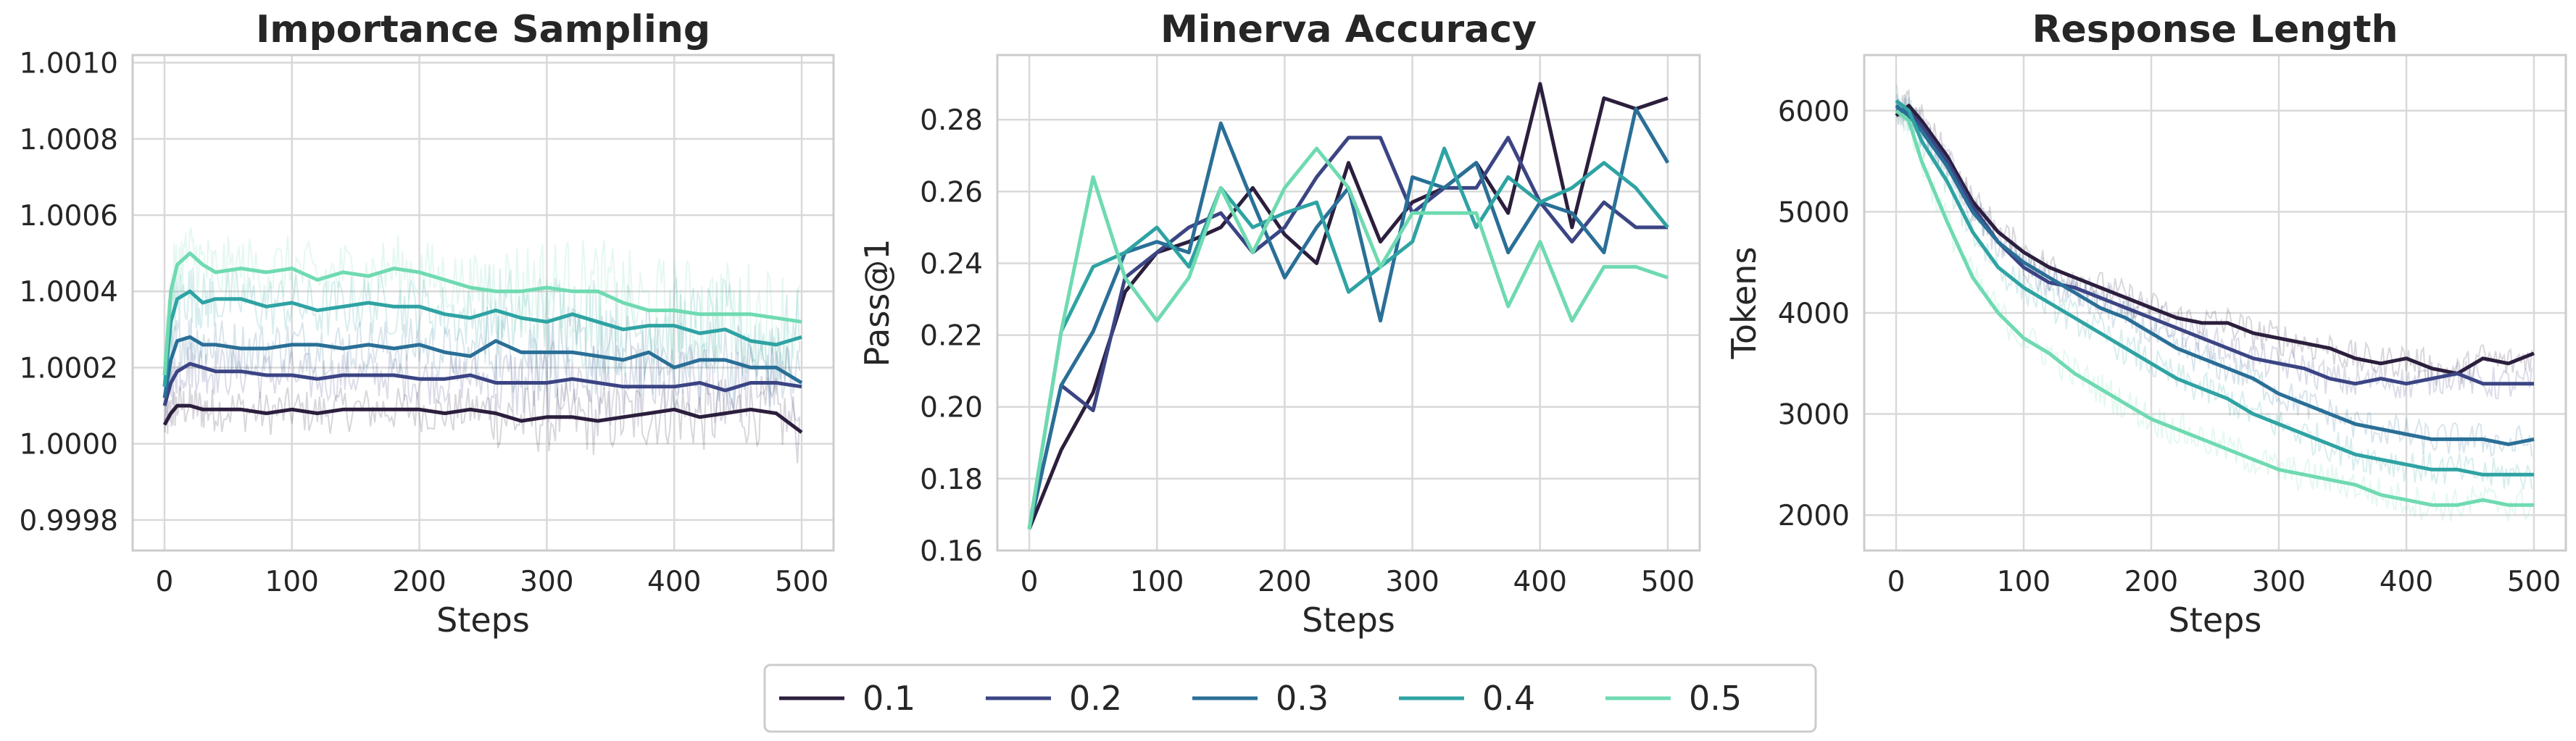 This screenshot has height=741, width=2576. I want to click on y-tick-label: 1.0010, so click(69, 64).